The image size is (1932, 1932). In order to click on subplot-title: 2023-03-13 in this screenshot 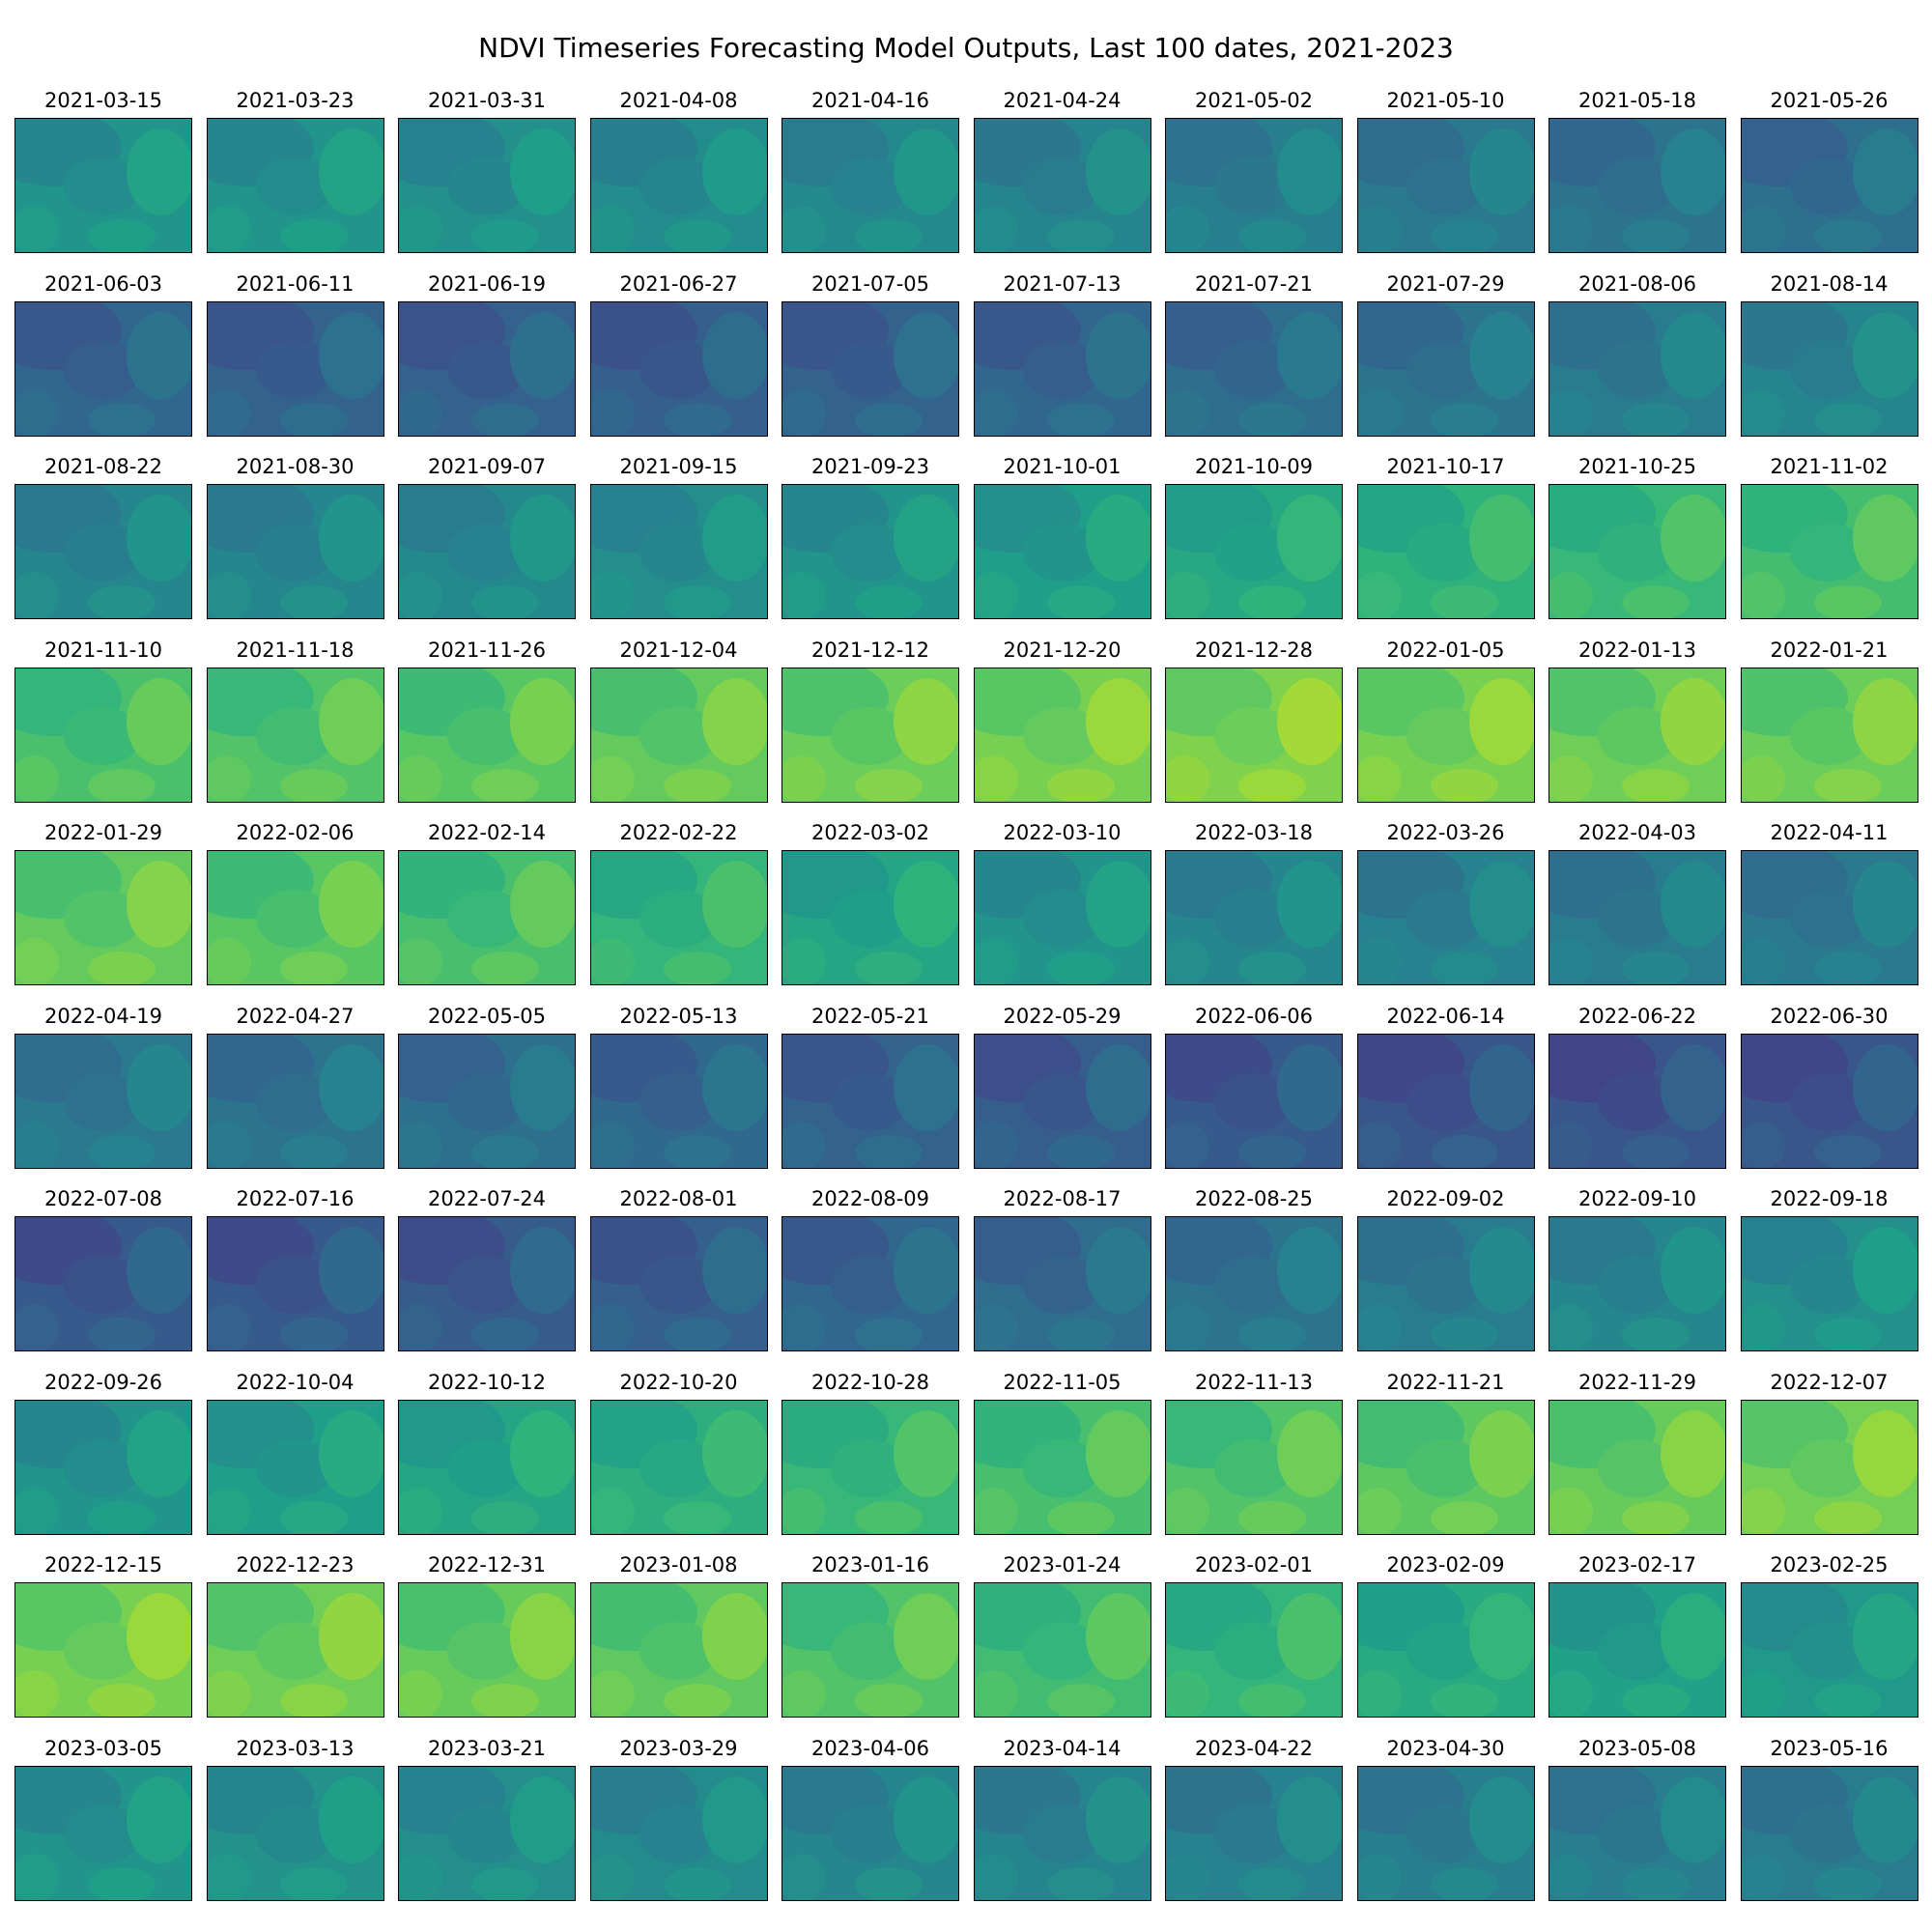, I will do `click(295, 1748)`.